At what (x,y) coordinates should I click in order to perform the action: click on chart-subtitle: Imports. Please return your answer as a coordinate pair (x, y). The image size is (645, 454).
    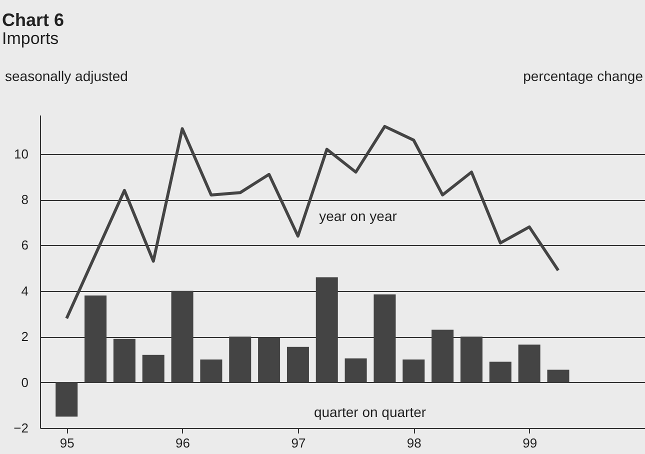
    Looking at the image, I should click on (30, 38).